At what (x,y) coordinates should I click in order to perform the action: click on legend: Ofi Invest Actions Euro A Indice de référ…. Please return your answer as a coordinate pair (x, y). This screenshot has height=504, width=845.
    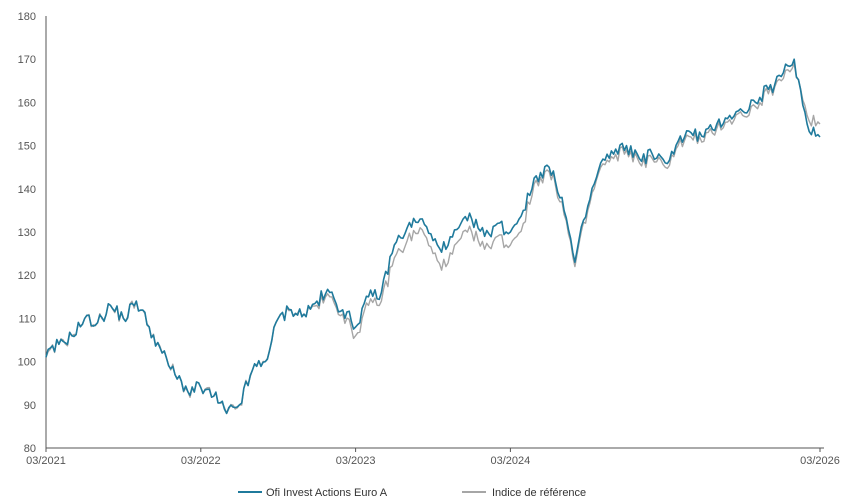
    Looking at the image, I should click on (412, 493).